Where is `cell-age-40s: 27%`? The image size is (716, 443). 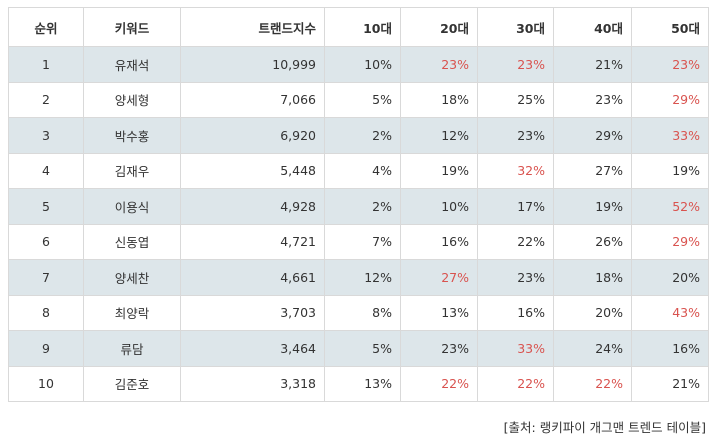
cell-age-40s: 27% is located at coordinates (592, 170).